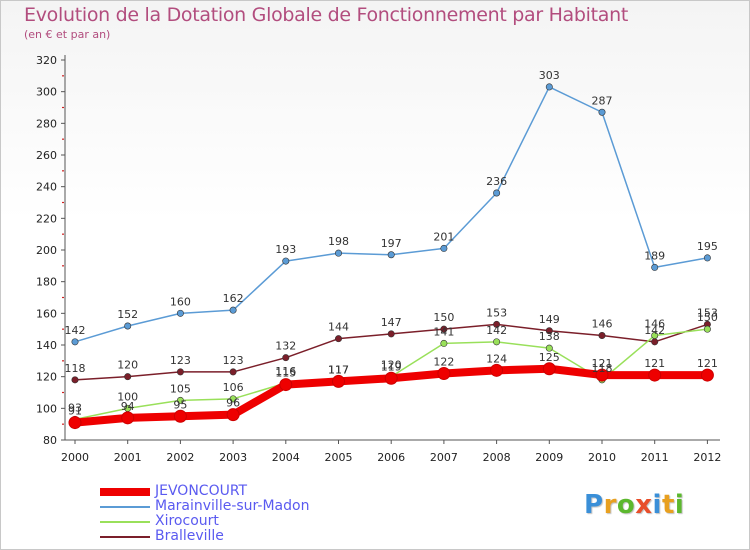 Image resolution: width=750 pixels, height=550 pixels. Describe the element at coordinates (707, 317) in the screenshot. I see `data-label-xirocourt: 150` at that location.